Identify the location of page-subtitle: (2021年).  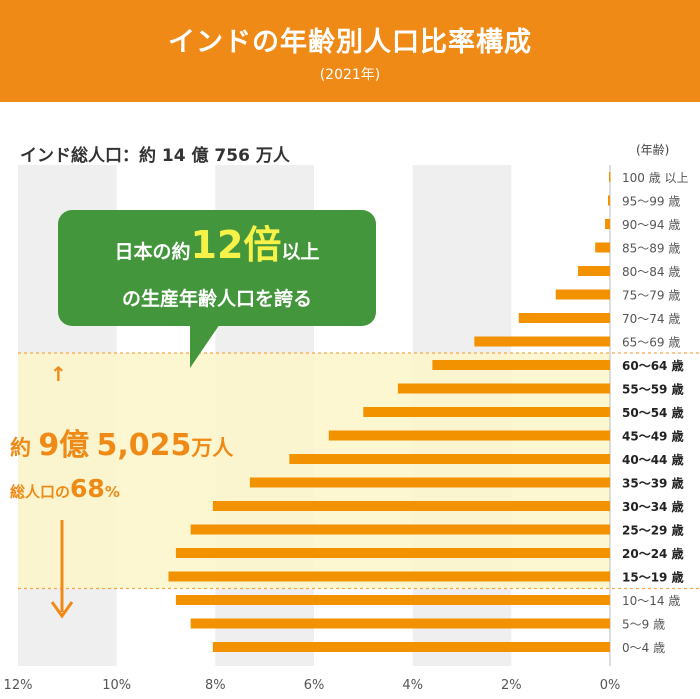
(350, 75).